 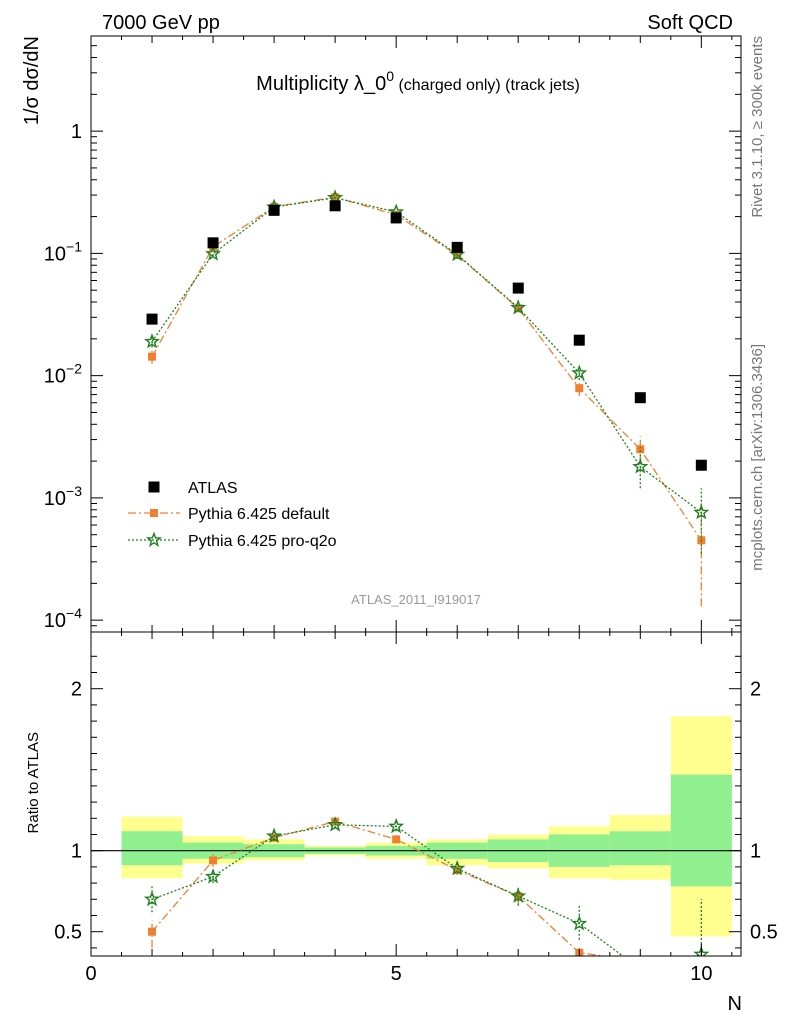 What do you see at coordinates (76, 132) in the screenshot?
I see `main-ytick-label: 1` at bounding box center [76, 132].